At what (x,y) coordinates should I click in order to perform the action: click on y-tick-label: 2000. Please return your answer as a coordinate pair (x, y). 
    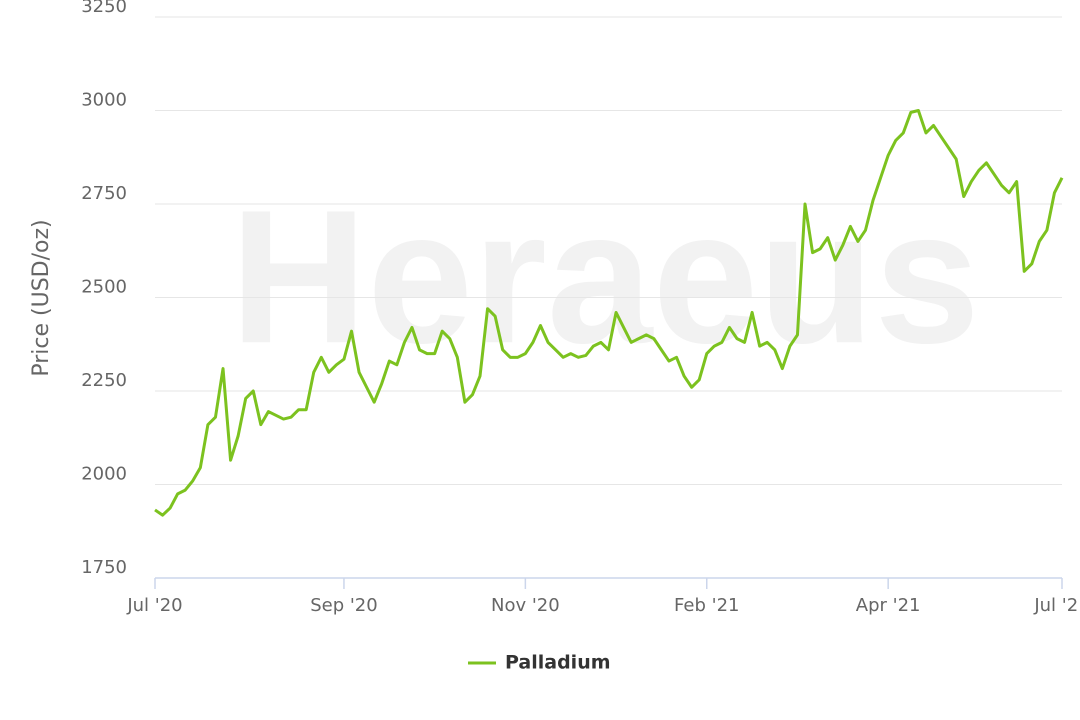
    Looking at the image, I should click on (104, 474).